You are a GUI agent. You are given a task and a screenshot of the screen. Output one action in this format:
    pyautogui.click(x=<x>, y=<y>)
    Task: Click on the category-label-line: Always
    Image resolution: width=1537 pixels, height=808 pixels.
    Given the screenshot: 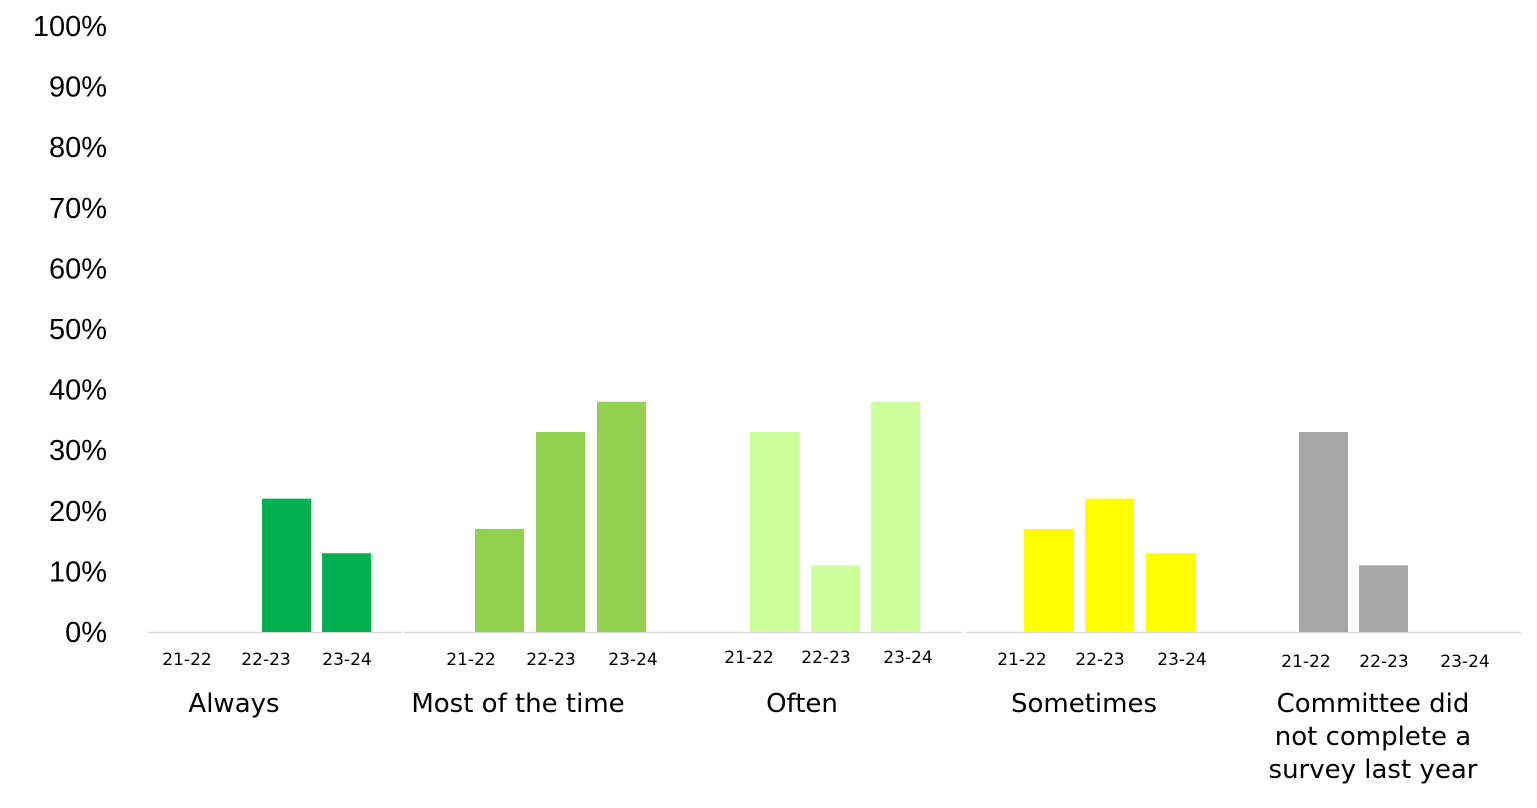 What is the action you would take?
    pyautogui.click(x=233, y=704)
    